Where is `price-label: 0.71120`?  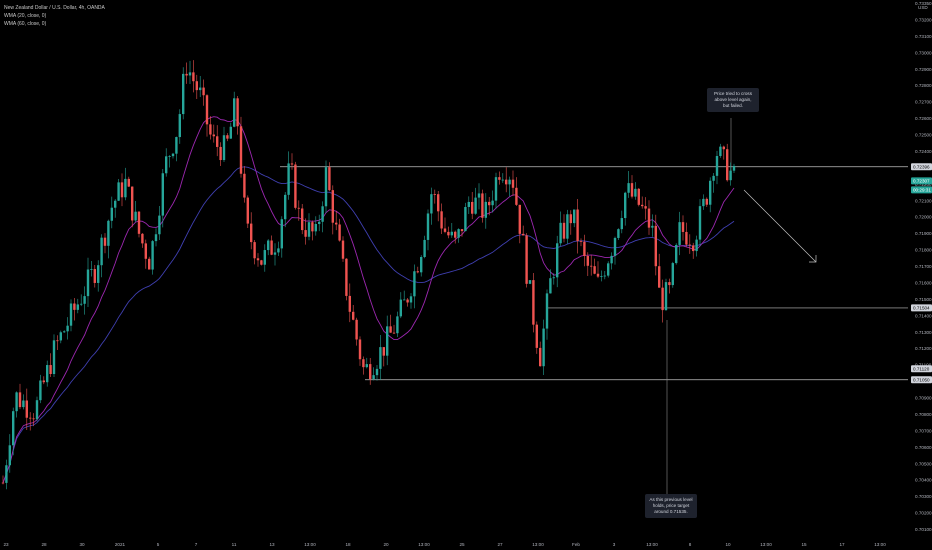 price-label: 0.71120 is located at coordinates (921, 368).